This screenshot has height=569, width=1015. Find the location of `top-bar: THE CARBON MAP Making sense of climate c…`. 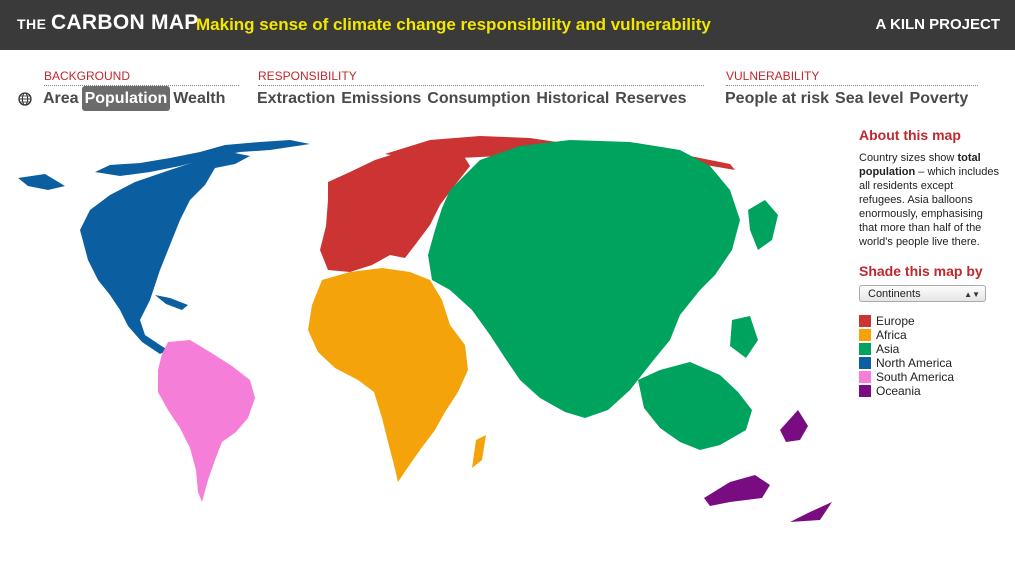

top-bar: THE CARBON MAP Making sense of climate c… is located at coordinates (507, 25).